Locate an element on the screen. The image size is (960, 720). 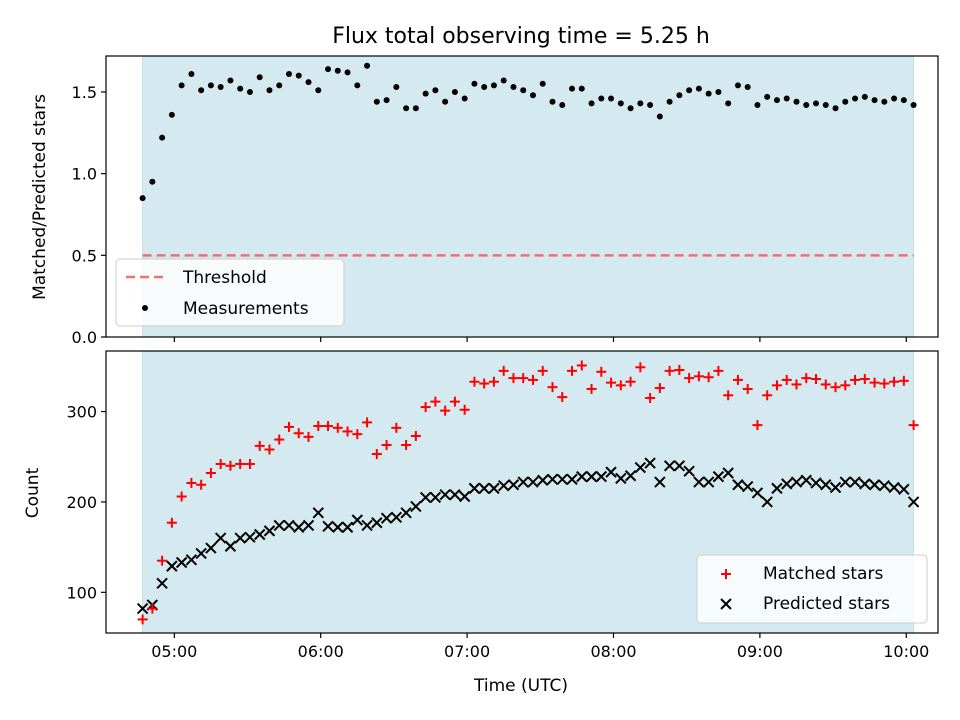
top-legend-box is located at coordinates (230, 292).